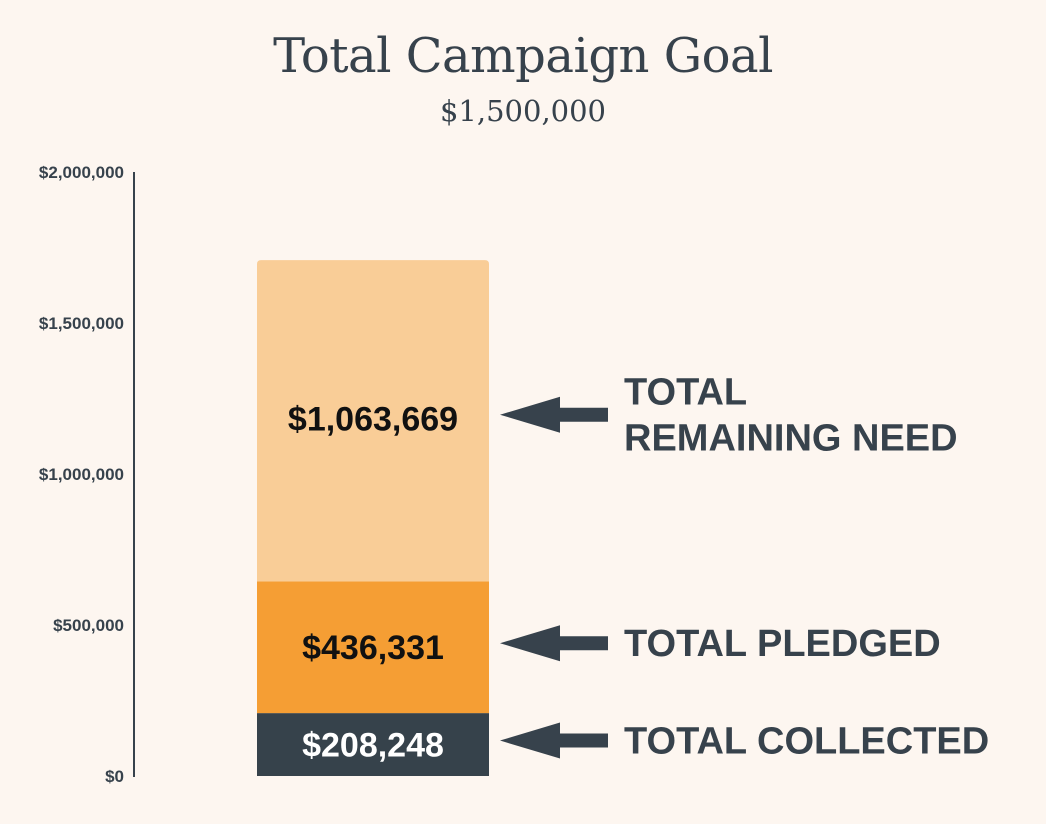  I want to click on y-tick-label: $1,500,000, so click(81, 323).